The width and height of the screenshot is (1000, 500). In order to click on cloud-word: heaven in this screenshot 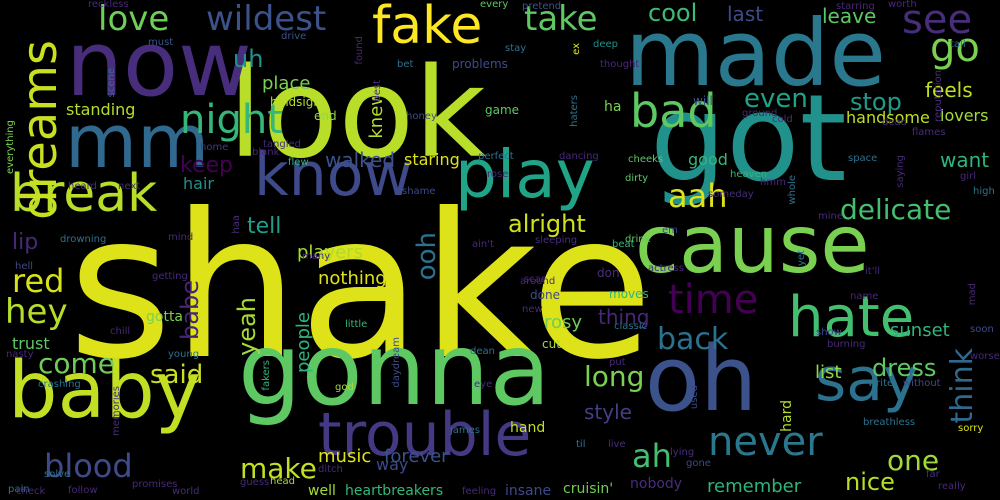, I will do `click(749, 174)`.